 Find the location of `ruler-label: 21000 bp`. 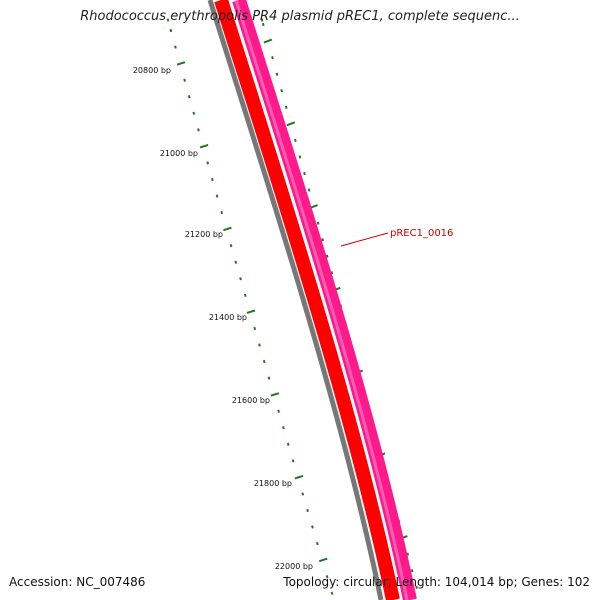

ruler-label: 21000 bp is located at coordinates (179, 153).